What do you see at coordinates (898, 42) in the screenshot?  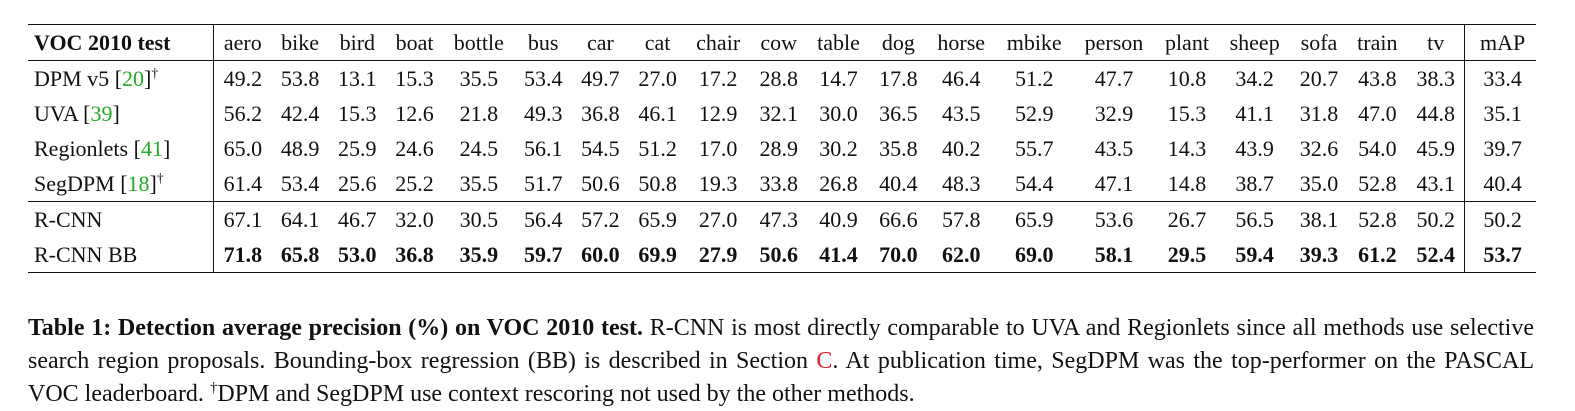 I see `column-header: dog` at bounding box center [898, 42].